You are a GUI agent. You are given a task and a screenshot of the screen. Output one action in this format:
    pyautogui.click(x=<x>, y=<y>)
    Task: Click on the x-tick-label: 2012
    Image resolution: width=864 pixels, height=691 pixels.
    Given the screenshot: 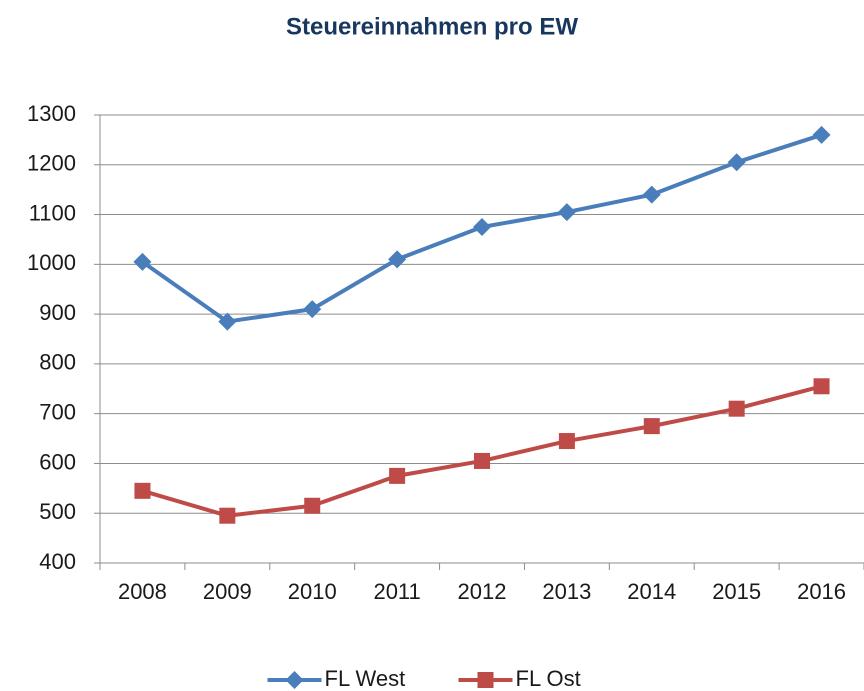 What is the action you would take?
    pyautogui.click(x=482, y=591)
    